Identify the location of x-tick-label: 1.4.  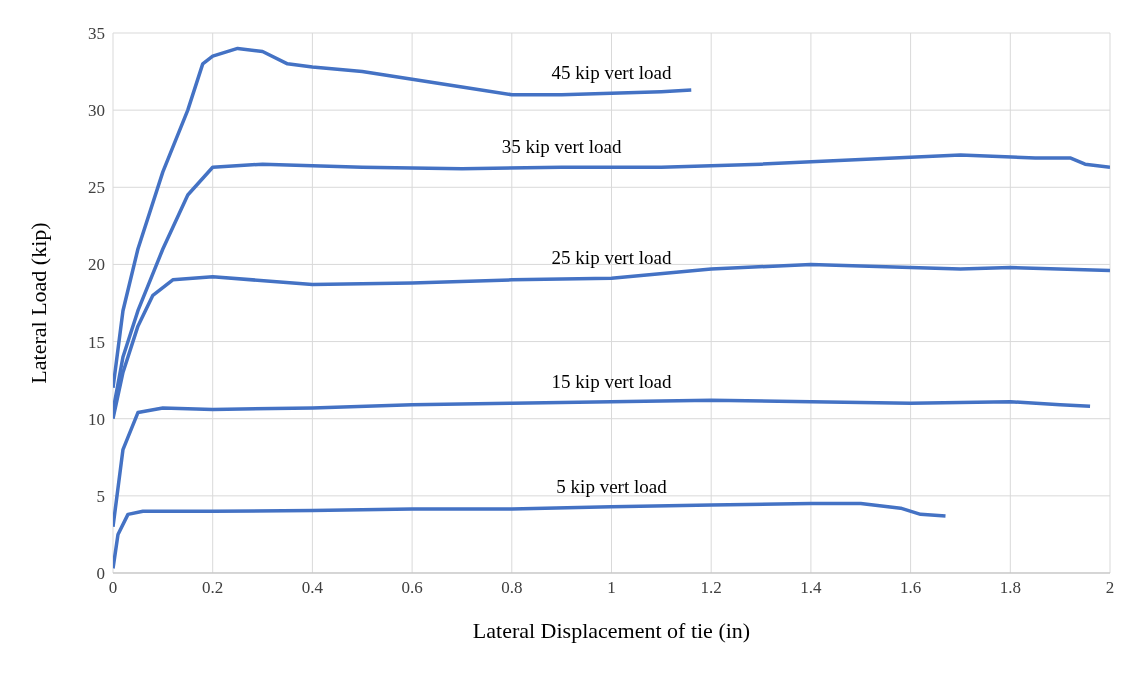
(811, 588).